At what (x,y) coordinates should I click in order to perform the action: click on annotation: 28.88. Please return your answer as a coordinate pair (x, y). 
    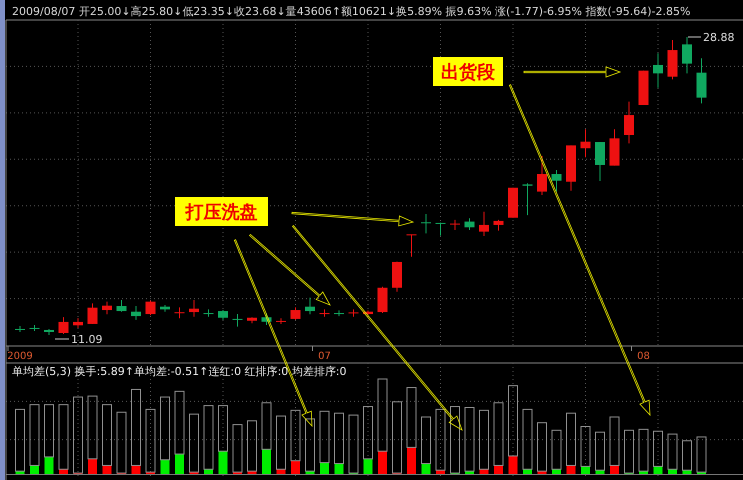
    Looking at the image, I should click on (718, 37).